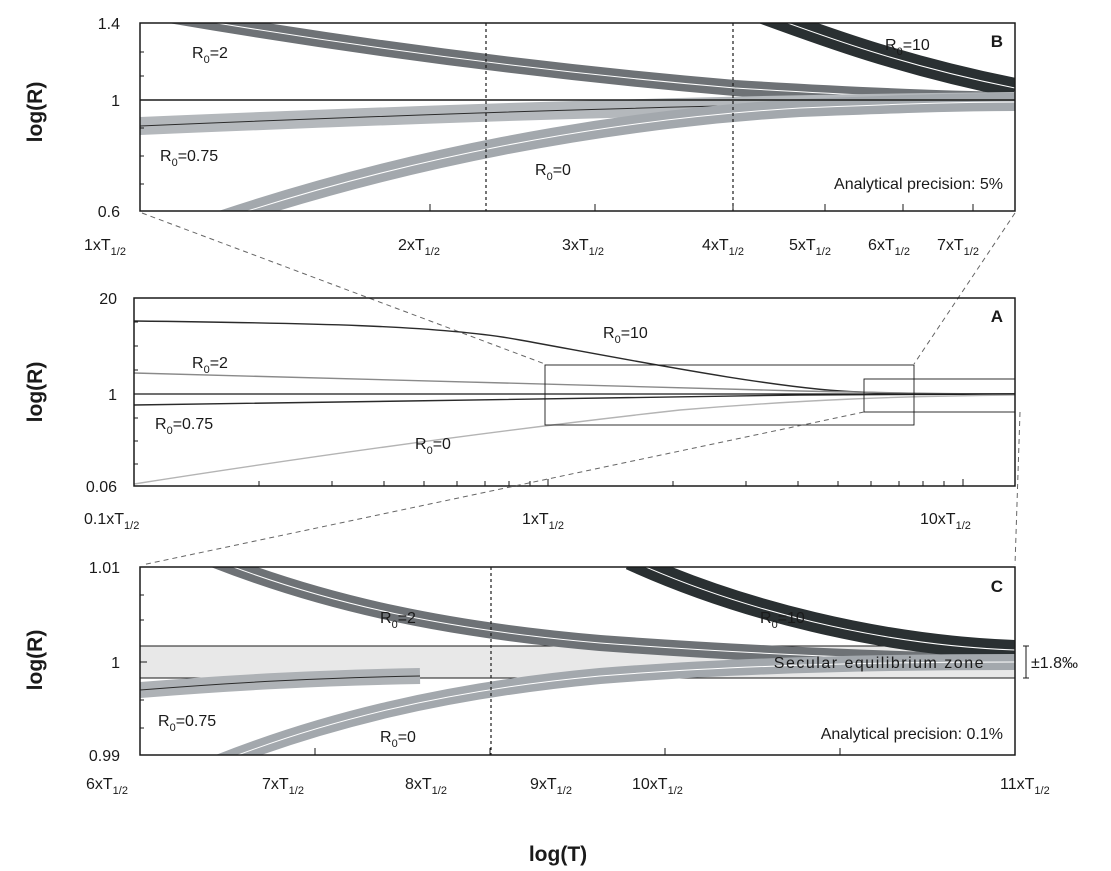  I want to click on svg-text: 11xT1/2, so click(1025, 786).